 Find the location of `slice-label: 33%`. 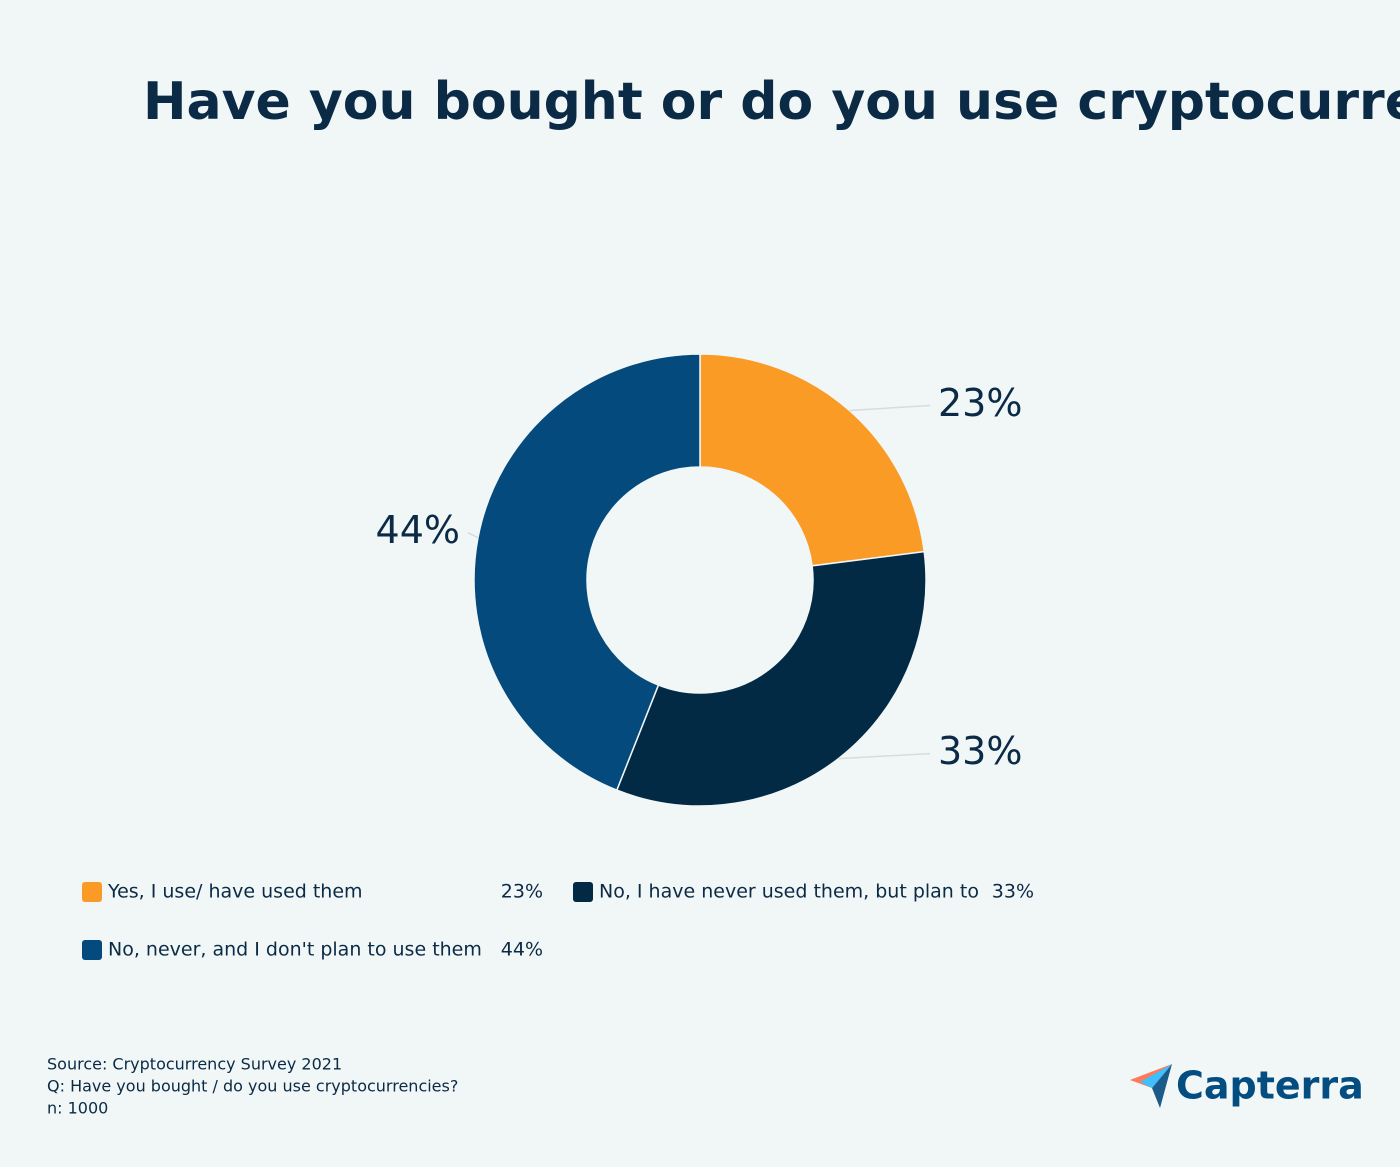

slice-label: 33% is located at coordinates (980, 751).